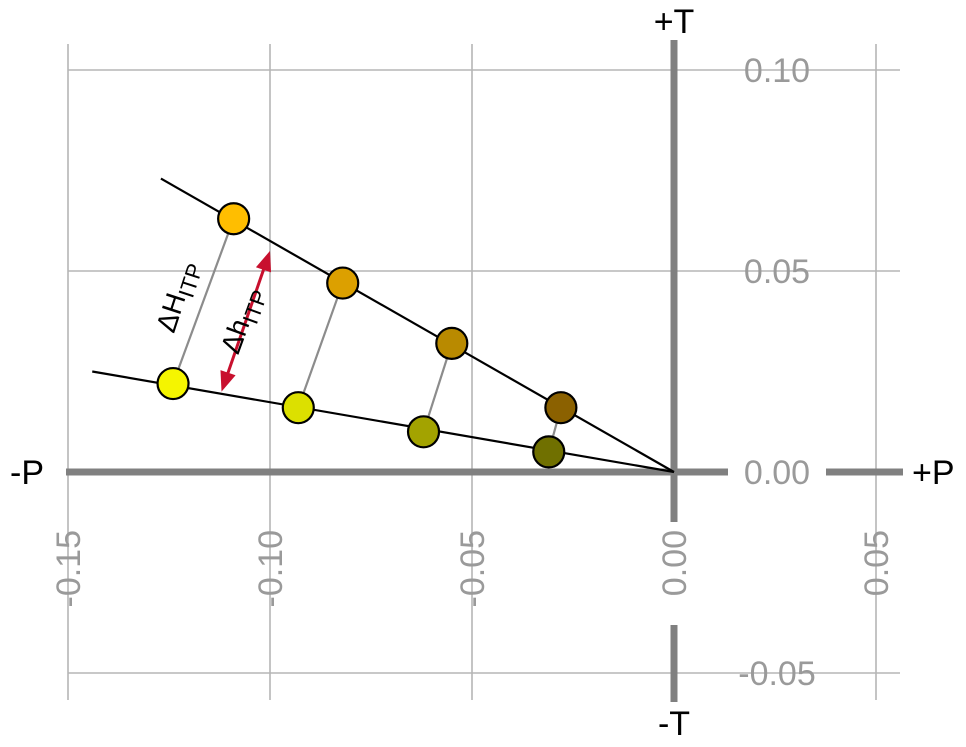 This screenshot has height=747, width=966. What do you see at coordinates (473, 569) in the screenshot?
I see `x-tick-label: -0.05` at bounding box center [473, 569].